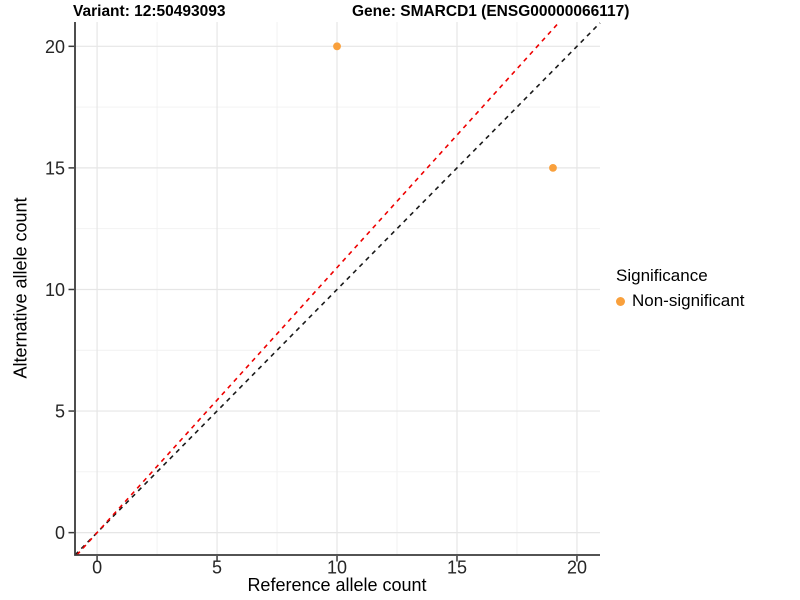  I want to click on x-tick-label: 0, so click(97, 568).